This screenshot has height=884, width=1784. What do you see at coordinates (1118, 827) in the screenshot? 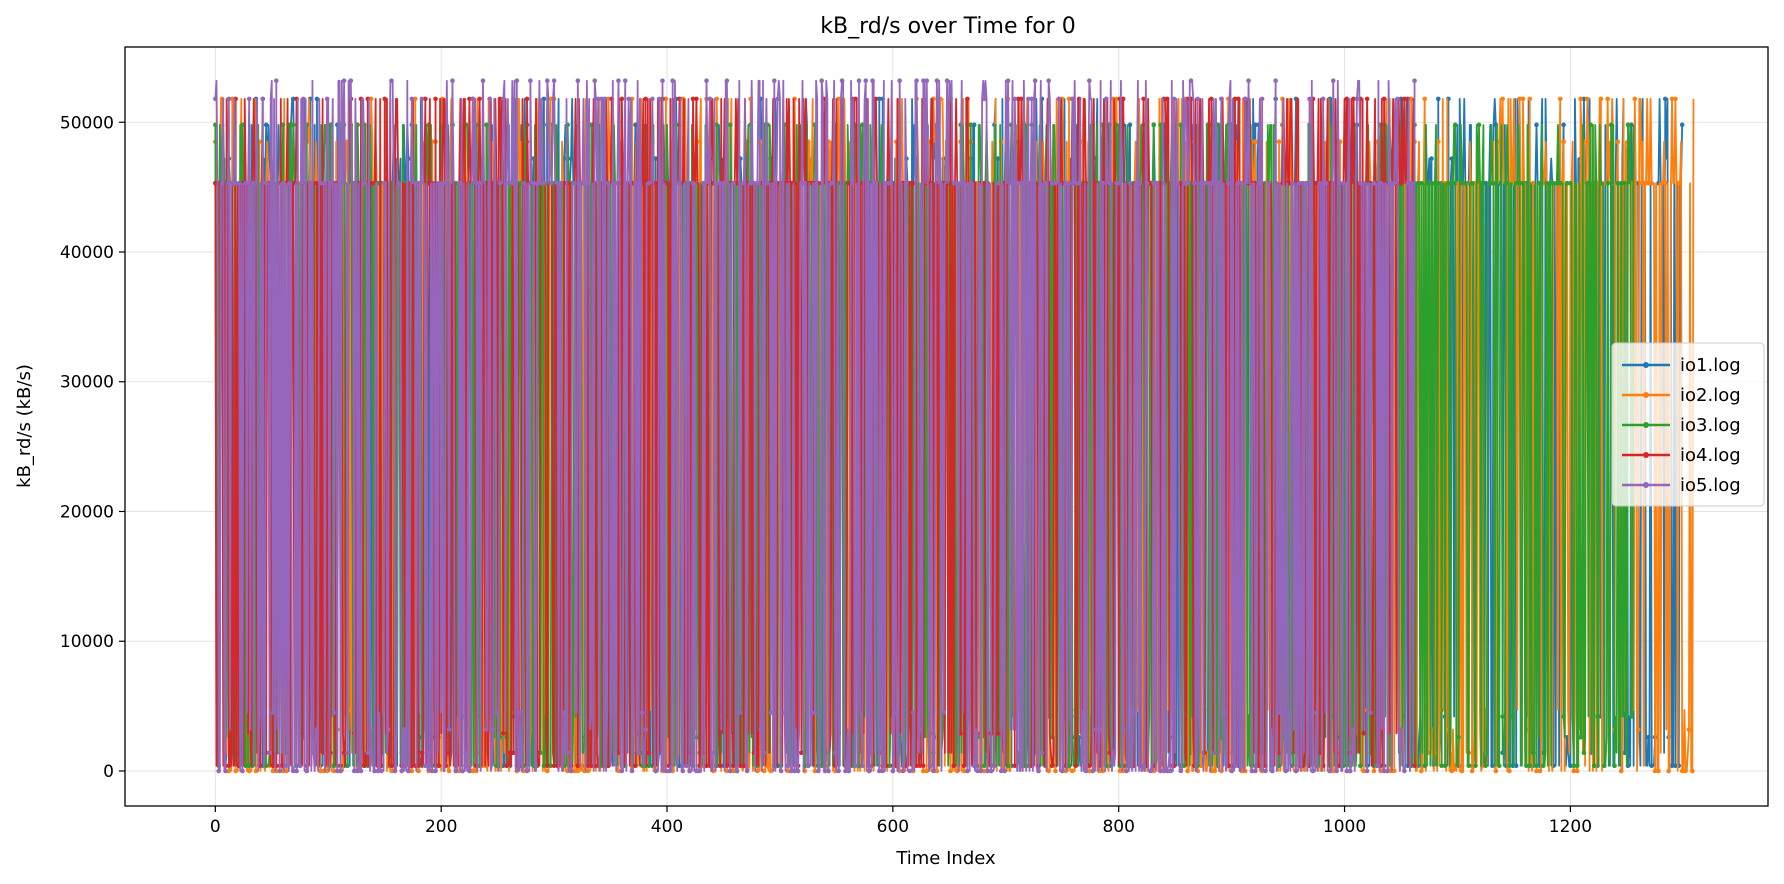
I see `x-tick-label: 800` at bounding box center [1118, 827].